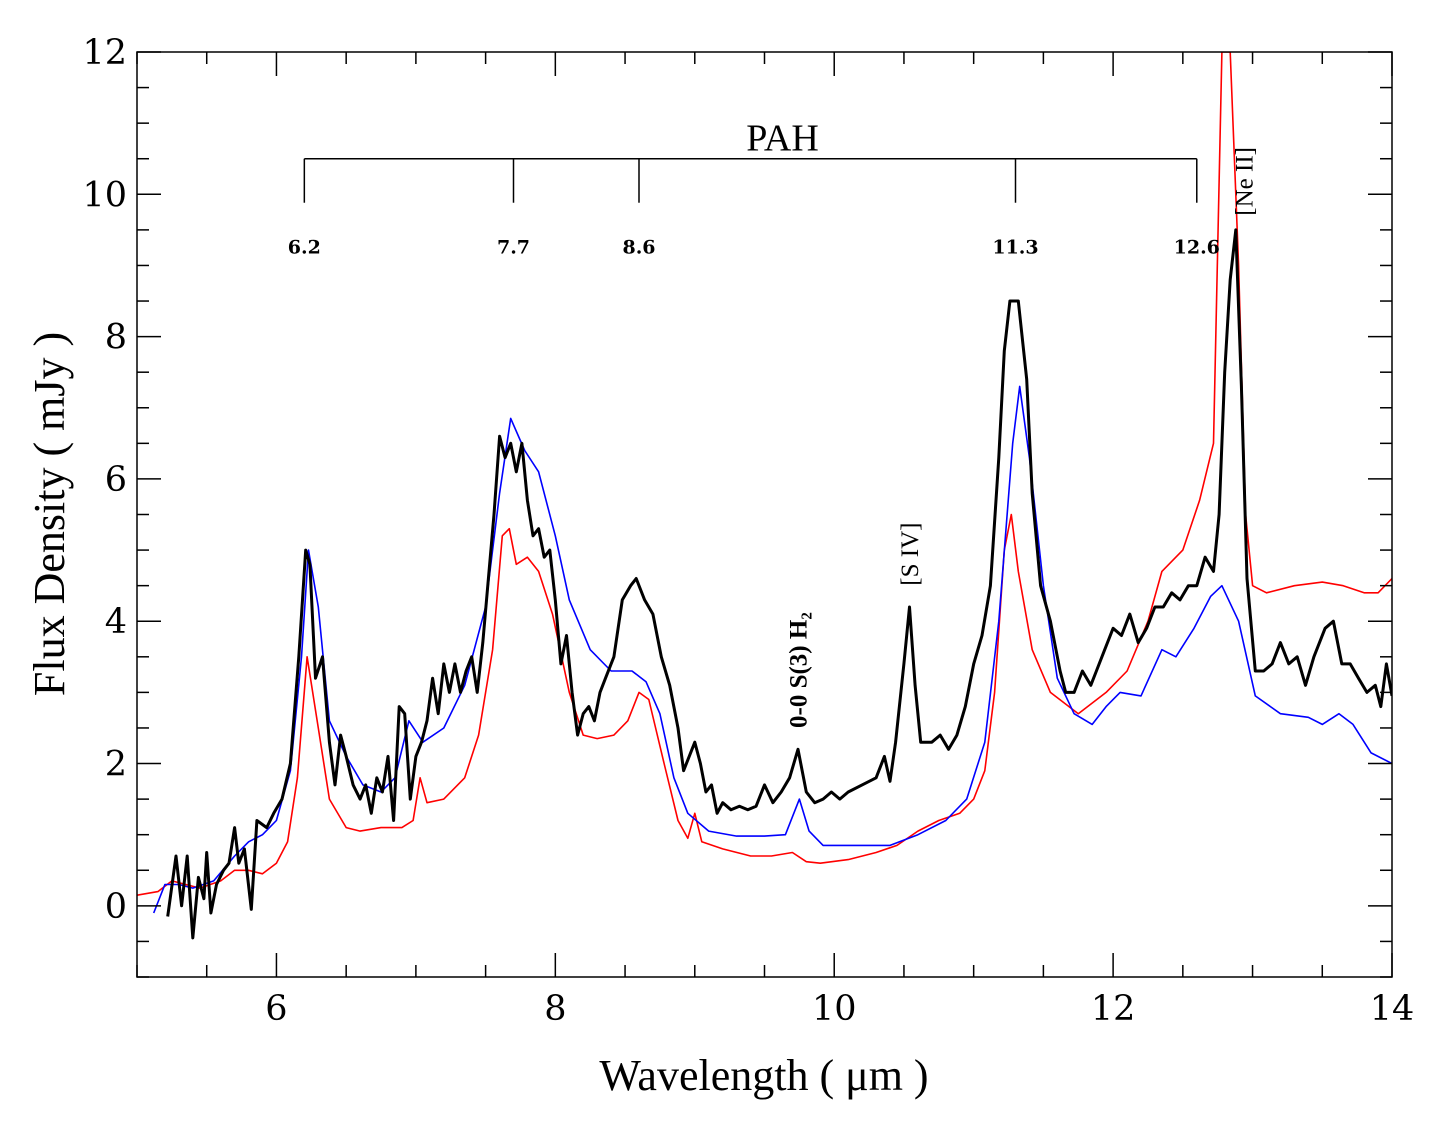 The height and width of the screenshot is (1136, 1434). Describe the element at coordinates (1113, 1009) in the screenshot. I see `x-tick-label: 12` at that location.